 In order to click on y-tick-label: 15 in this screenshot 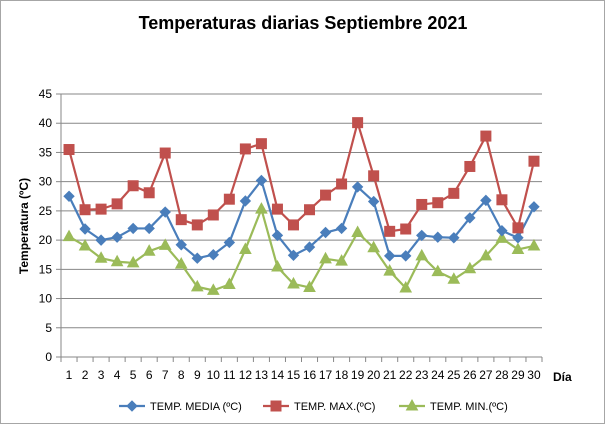, I will do `click(46, 269)`.